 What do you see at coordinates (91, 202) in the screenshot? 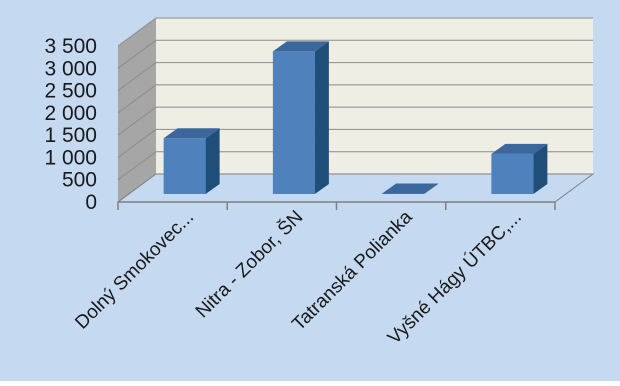
I see `y-tick-label: 0` at bounding box center [91, 202].